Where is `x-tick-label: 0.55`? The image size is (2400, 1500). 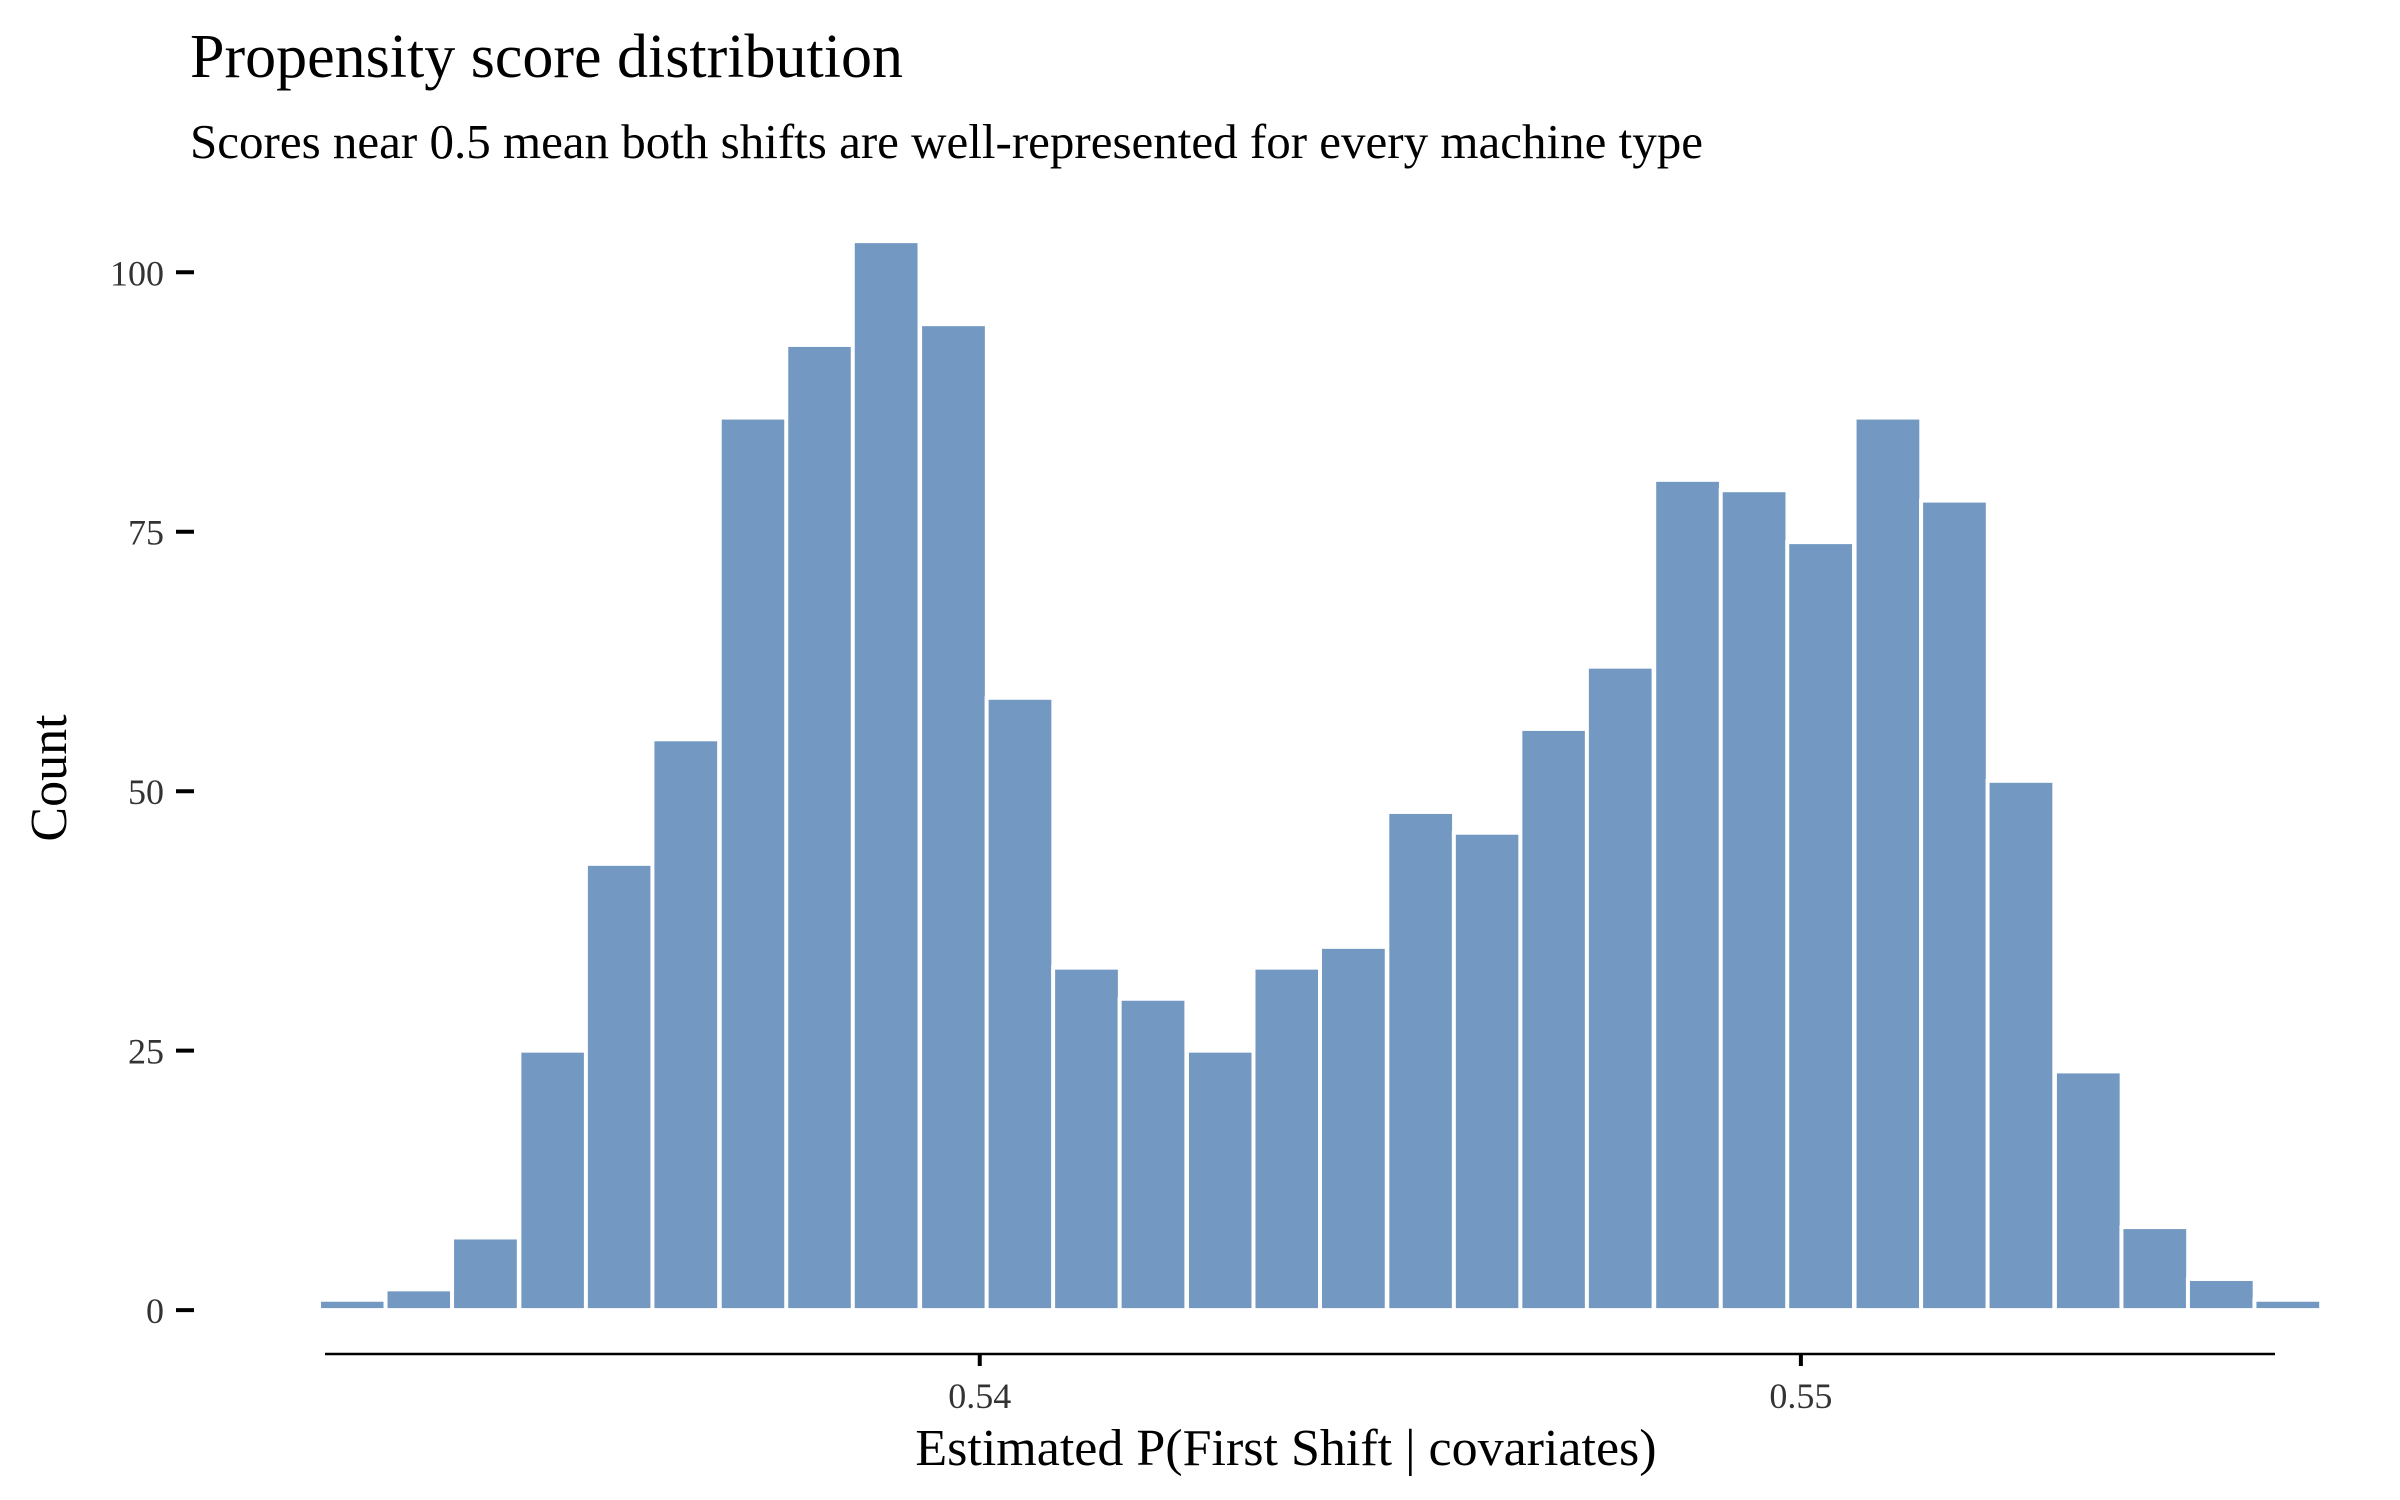
x-tick-label: 0.55 is located at coordinates (1800, 1396).